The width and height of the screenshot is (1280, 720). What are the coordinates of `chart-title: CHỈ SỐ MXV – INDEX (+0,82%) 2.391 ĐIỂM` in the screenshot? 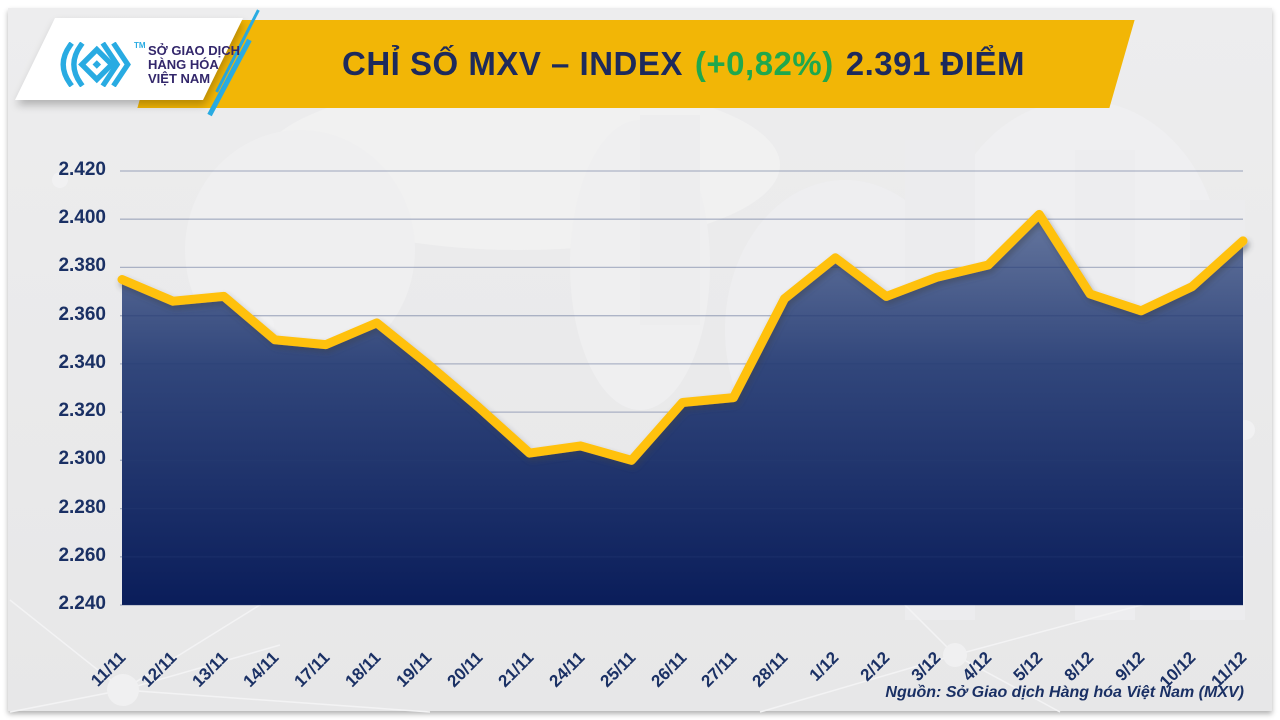 It's located at (636, 64).